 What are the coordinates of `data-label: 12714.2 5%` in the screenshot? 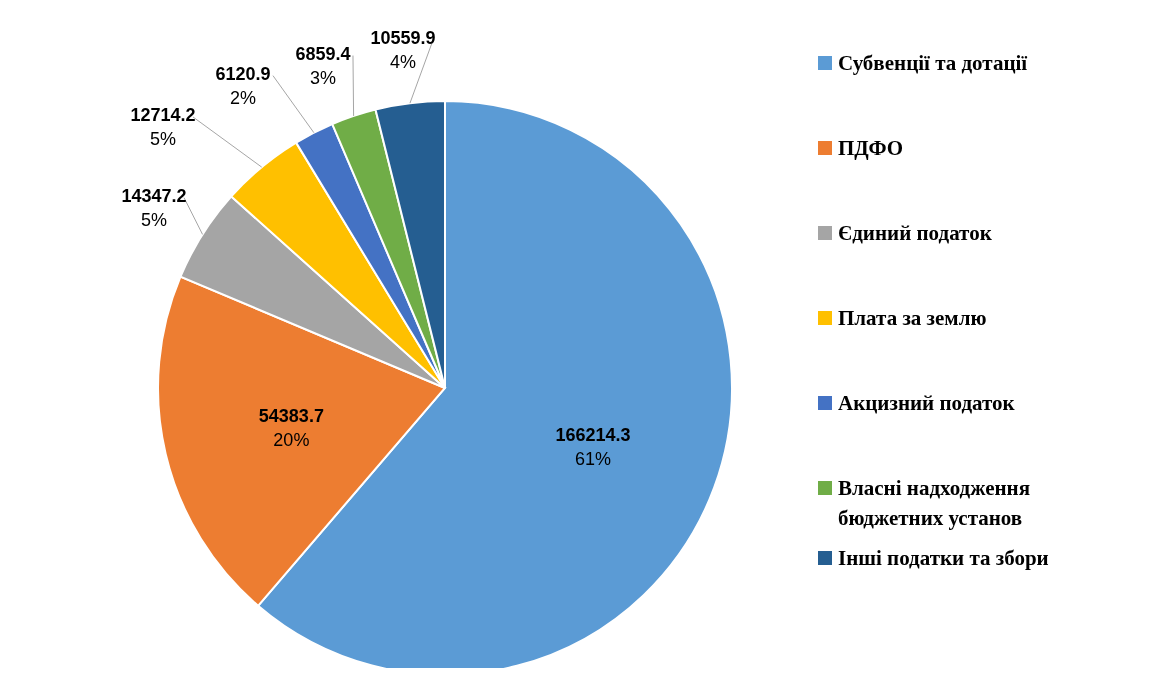 It's located at (163, 126).